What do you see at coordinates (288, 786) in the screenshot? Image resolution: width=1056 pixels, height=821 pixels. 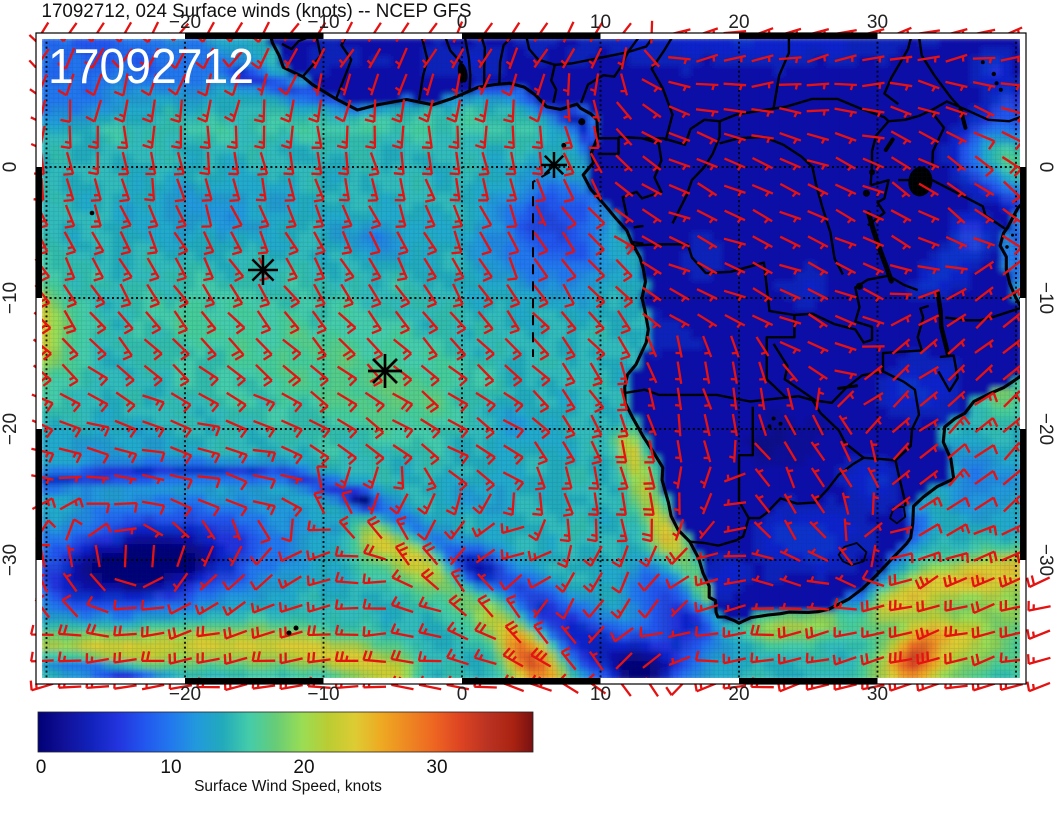 I see `svg-text: Surface Wind Speed, knots` at bounding box center [288, 786].